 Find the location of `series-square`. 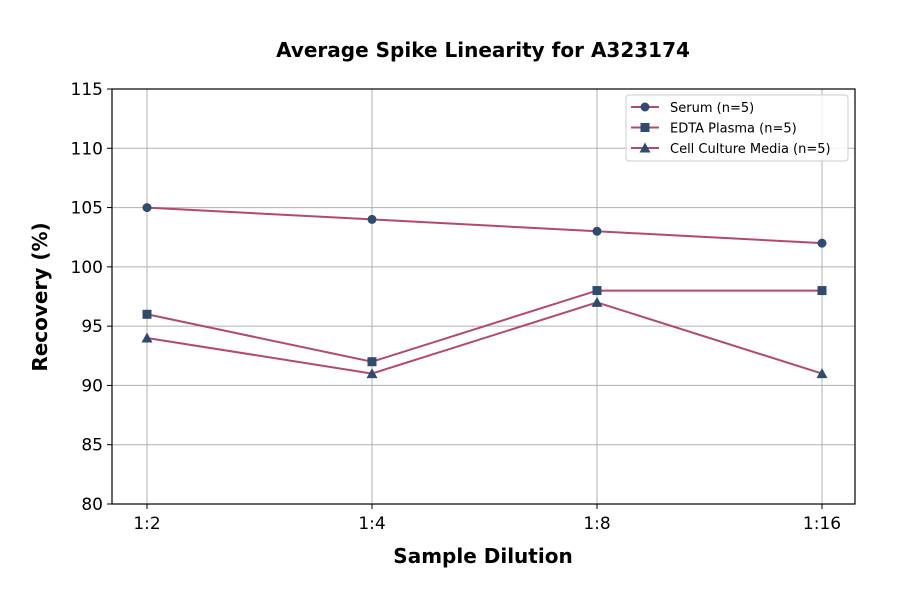

series-square is located at coordinates (484, 326).